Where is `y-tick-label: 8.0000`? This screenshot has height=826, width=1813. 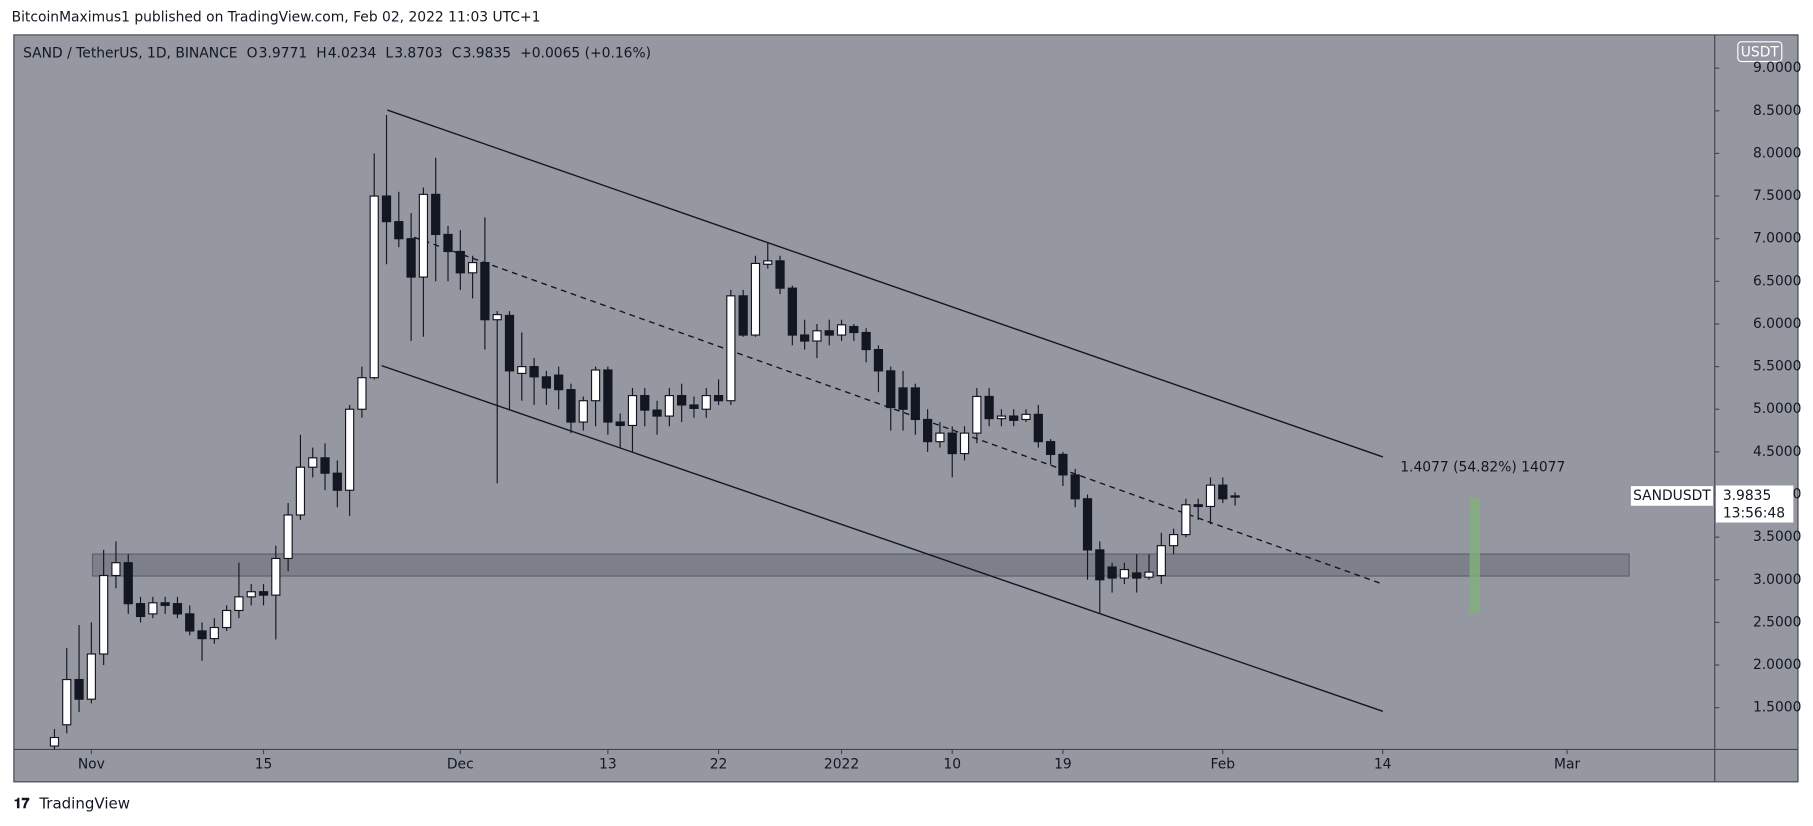 y-tick-label: 8.0000 is located at coordinates (1777, 153).